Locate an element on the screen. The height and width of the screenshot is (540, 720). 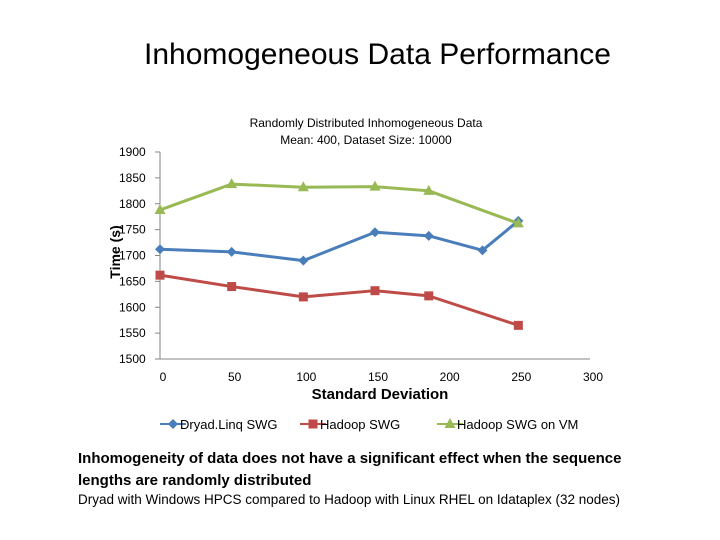
legend-label: Hadoop SWG on VM is located at coordinates (517, 424).